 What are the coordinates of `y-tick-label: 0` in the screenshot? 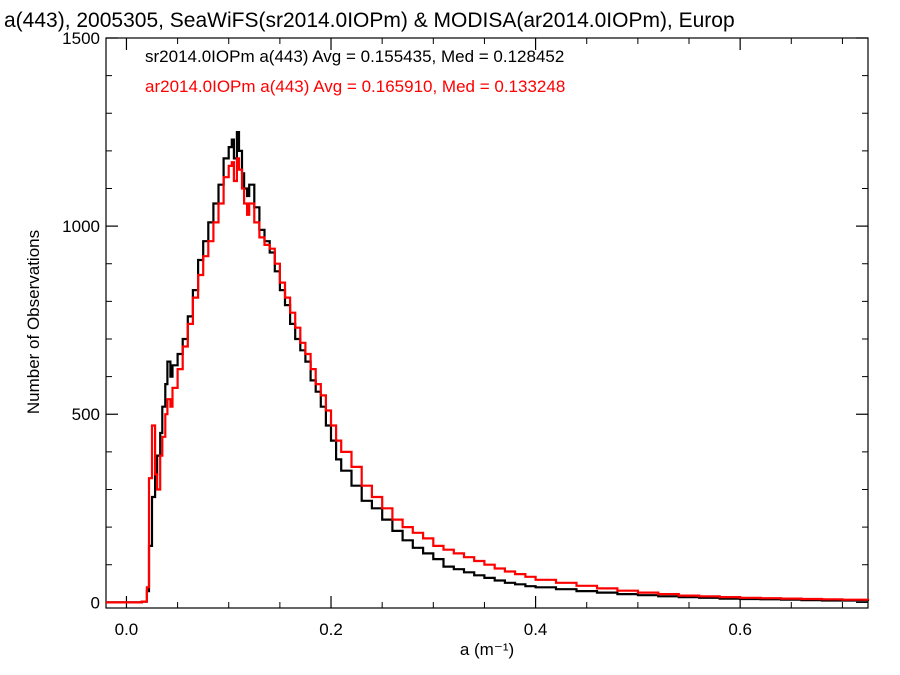 It's located at (95, 602).